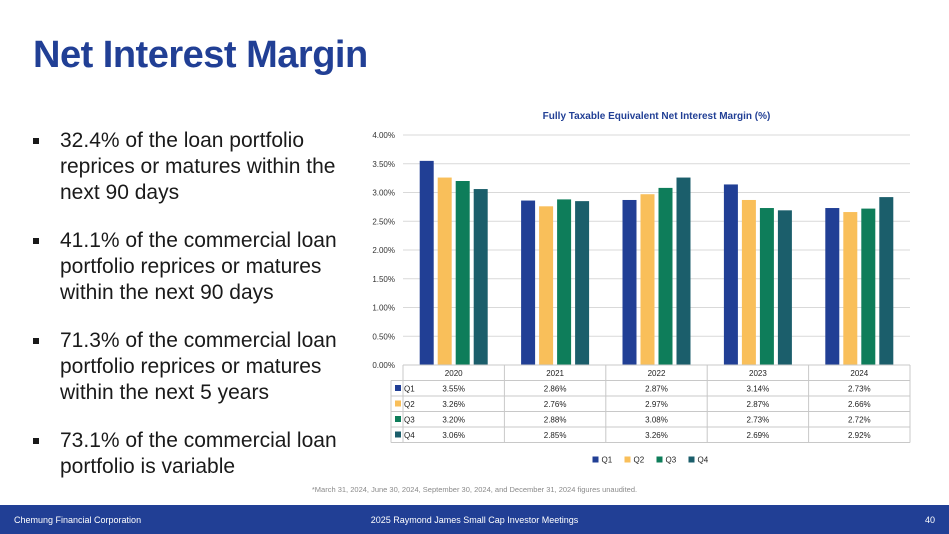 This screenshot has width=949, height=534. Describe the element at coordinates (656, 420) in the screenshot. I see `data-label: 3.08%` at that location.